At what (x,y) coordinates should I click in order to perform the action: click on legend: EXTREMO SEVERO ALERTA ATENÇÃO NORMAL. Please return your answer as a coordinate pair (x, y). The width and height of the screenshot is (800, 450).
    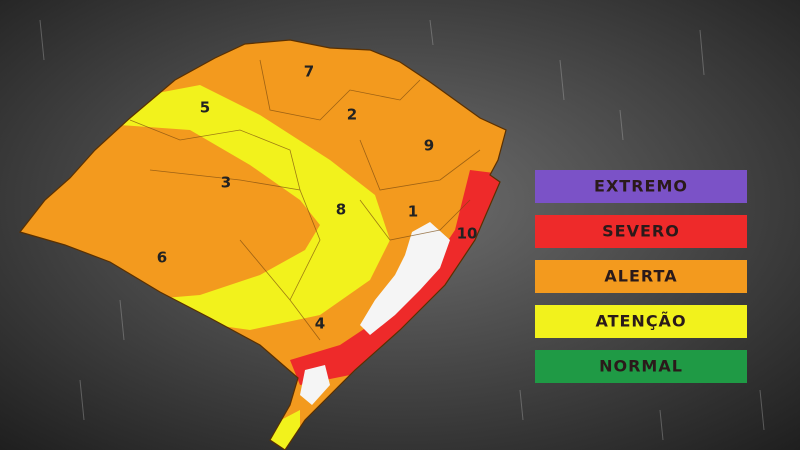
    Looking at the image, I should click on (641, 276).